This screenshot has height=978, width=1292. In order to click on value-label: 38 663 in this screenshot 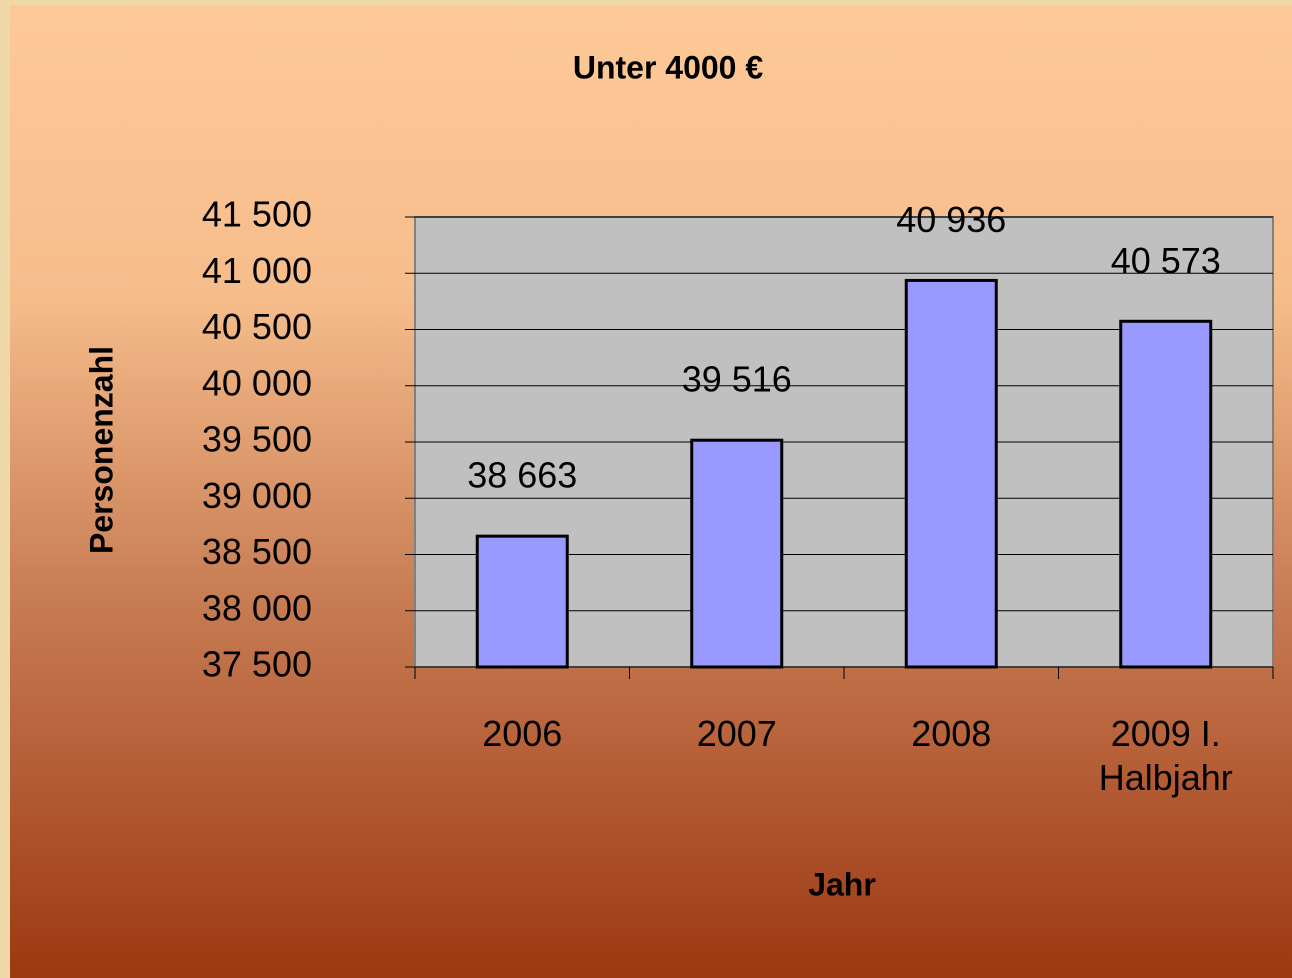, I will do `click(522, 475)`.